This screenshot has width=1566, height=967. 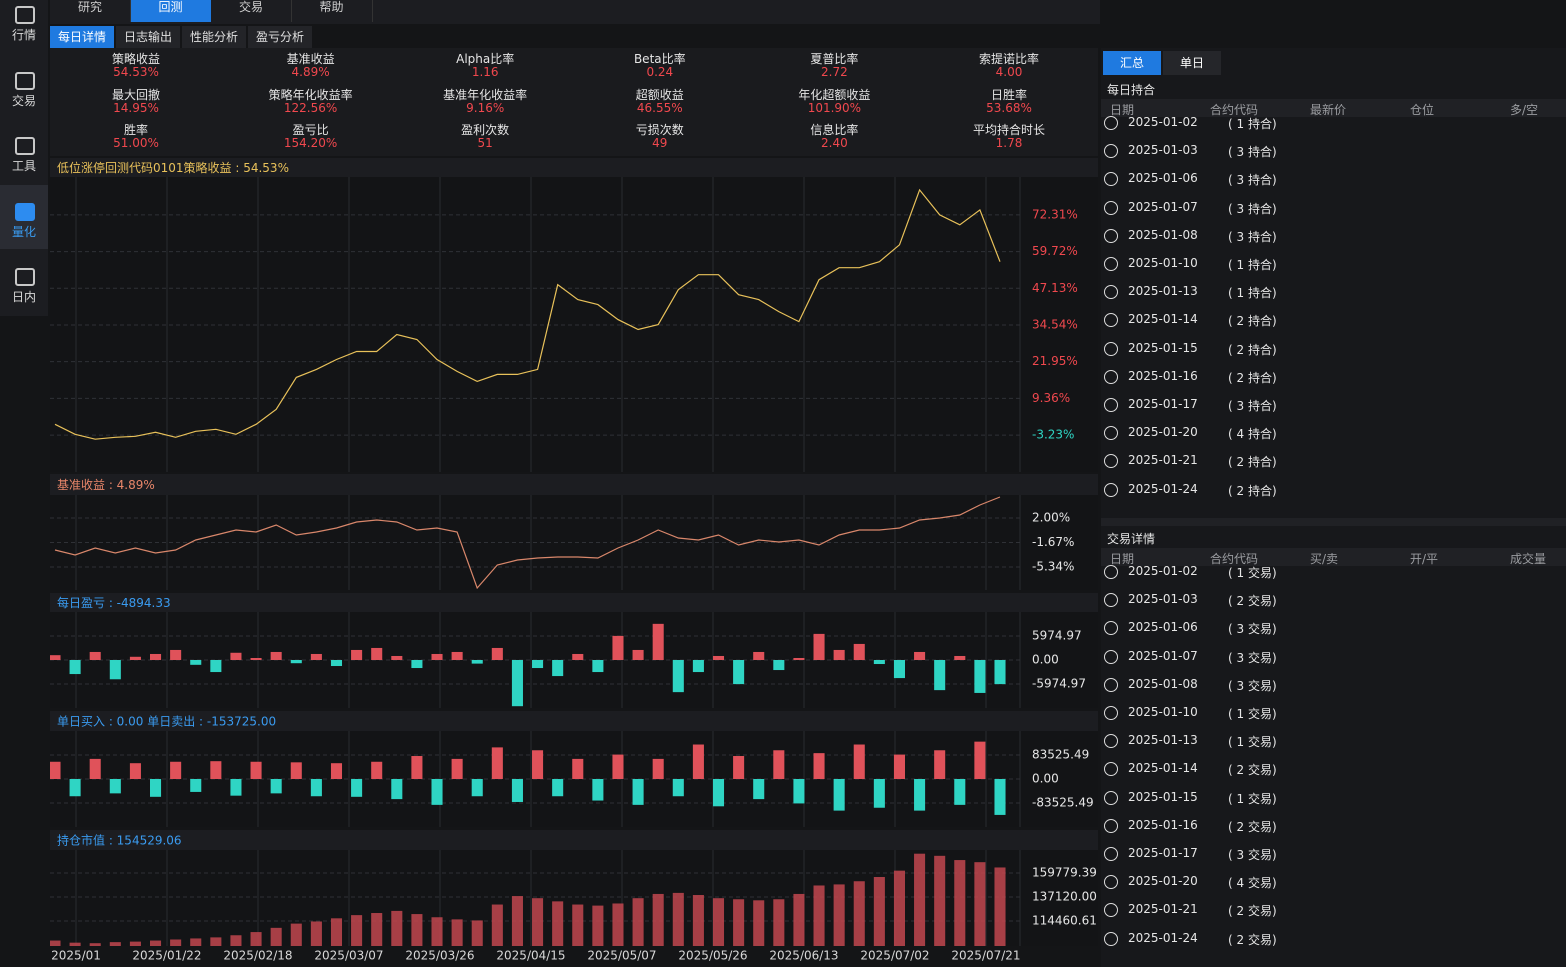 I want to click on row-count: ( 1 持合), so click(x=1252, y=124).